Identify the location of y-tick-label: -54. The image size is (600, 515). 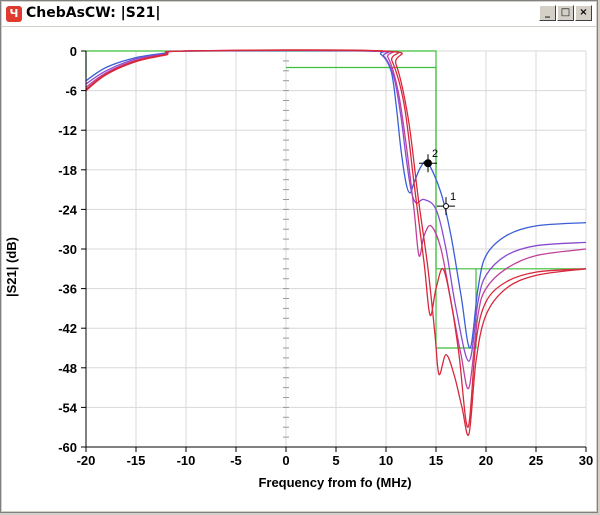
(68, 407).